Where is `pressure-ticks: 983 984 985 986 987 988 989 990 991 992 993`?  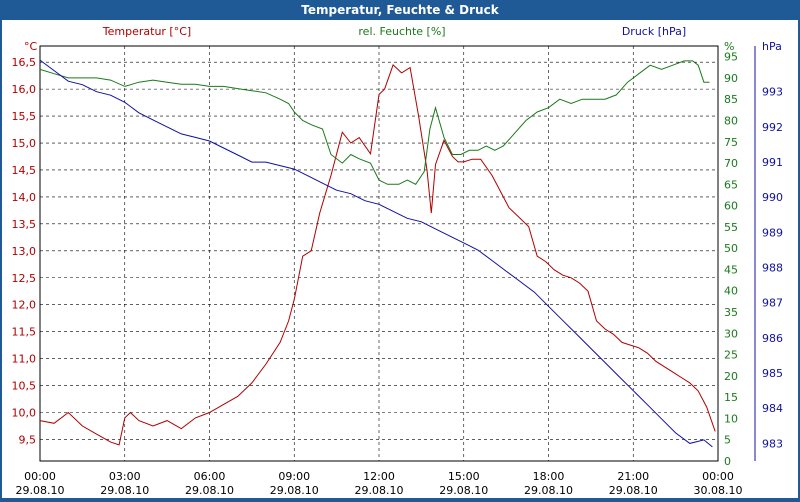
pressure-ticks: 983 984 985 986 987 988 989 990 991 992 993 is located at coordinates (772, 268).